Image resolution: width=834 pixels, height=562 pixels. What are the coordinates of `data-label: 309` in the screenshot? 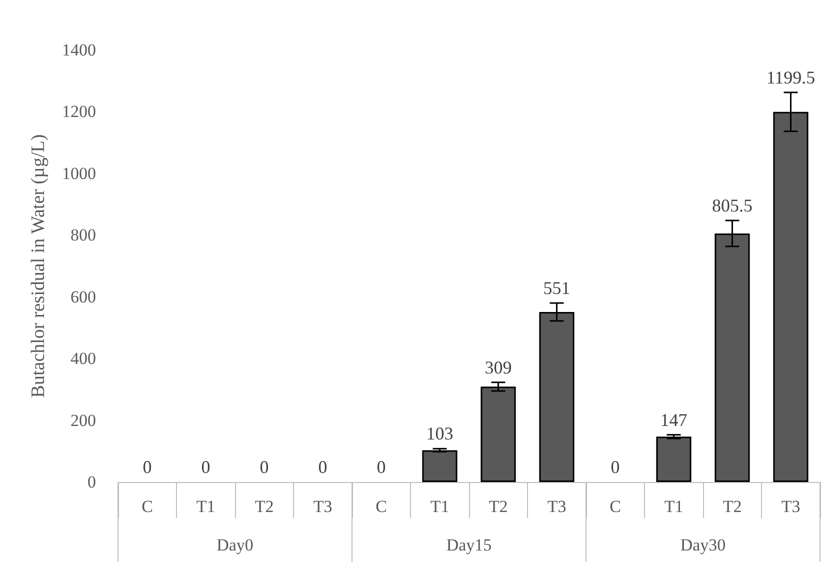 It's located at (498, 367).